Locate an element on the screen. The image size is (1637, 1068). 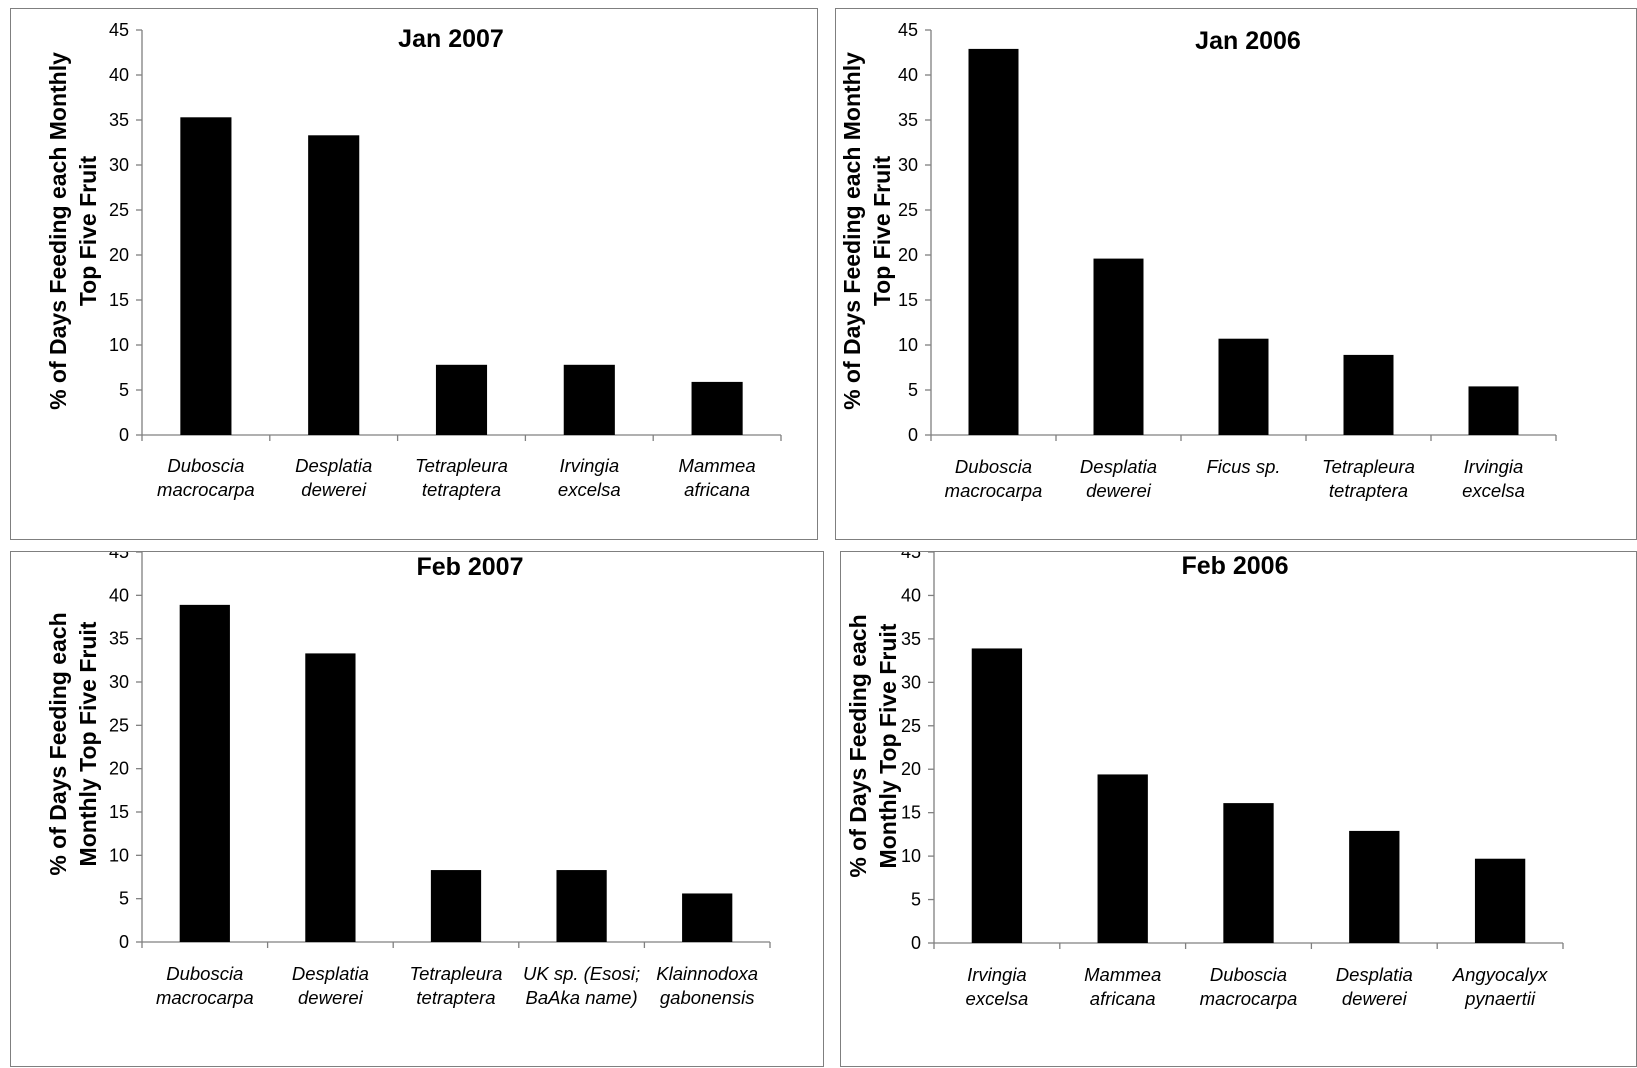
x-category-label: Angyocalyx is located at coordinates (1500, 974).